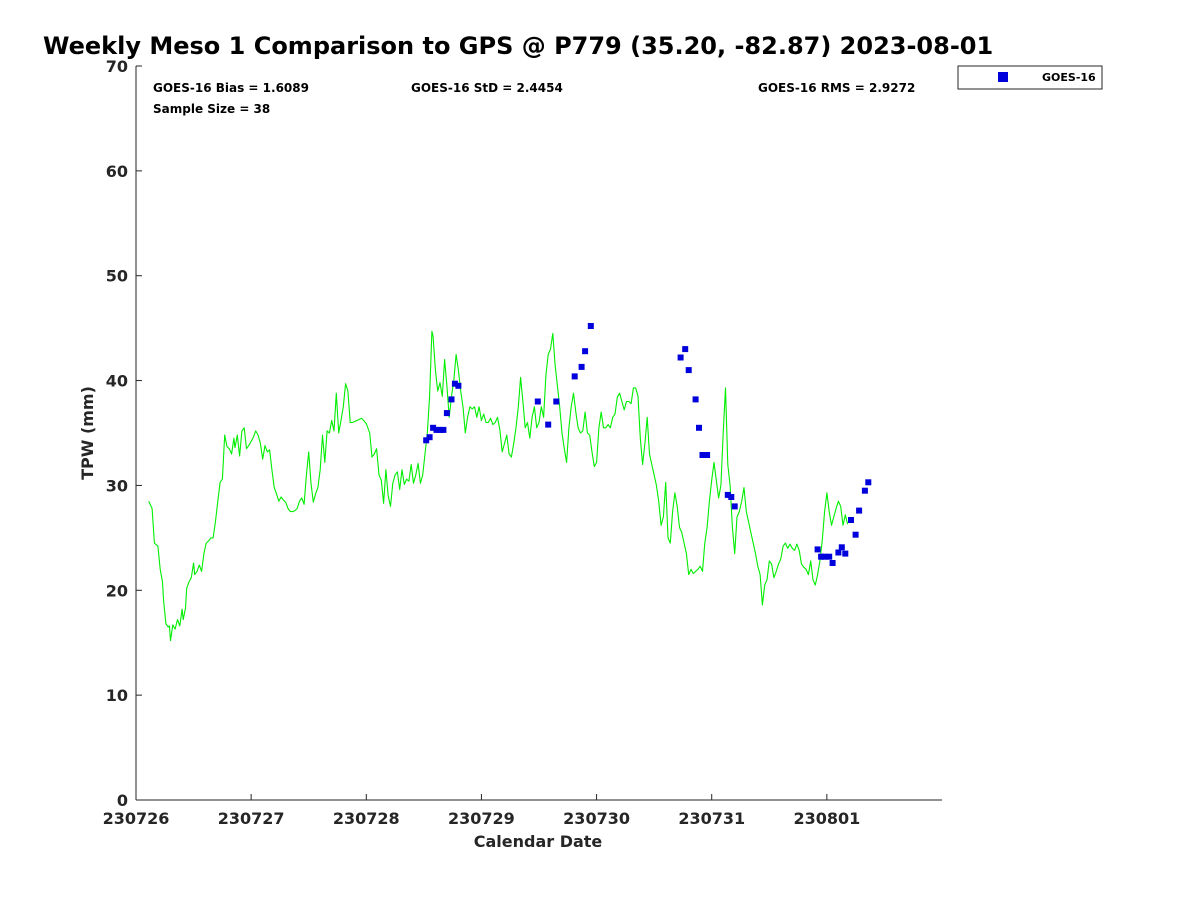  What do you see at coordinates (117, 171) in the screenshot?
I see `y-tick-label: 60` at bounding box center [117, 171].